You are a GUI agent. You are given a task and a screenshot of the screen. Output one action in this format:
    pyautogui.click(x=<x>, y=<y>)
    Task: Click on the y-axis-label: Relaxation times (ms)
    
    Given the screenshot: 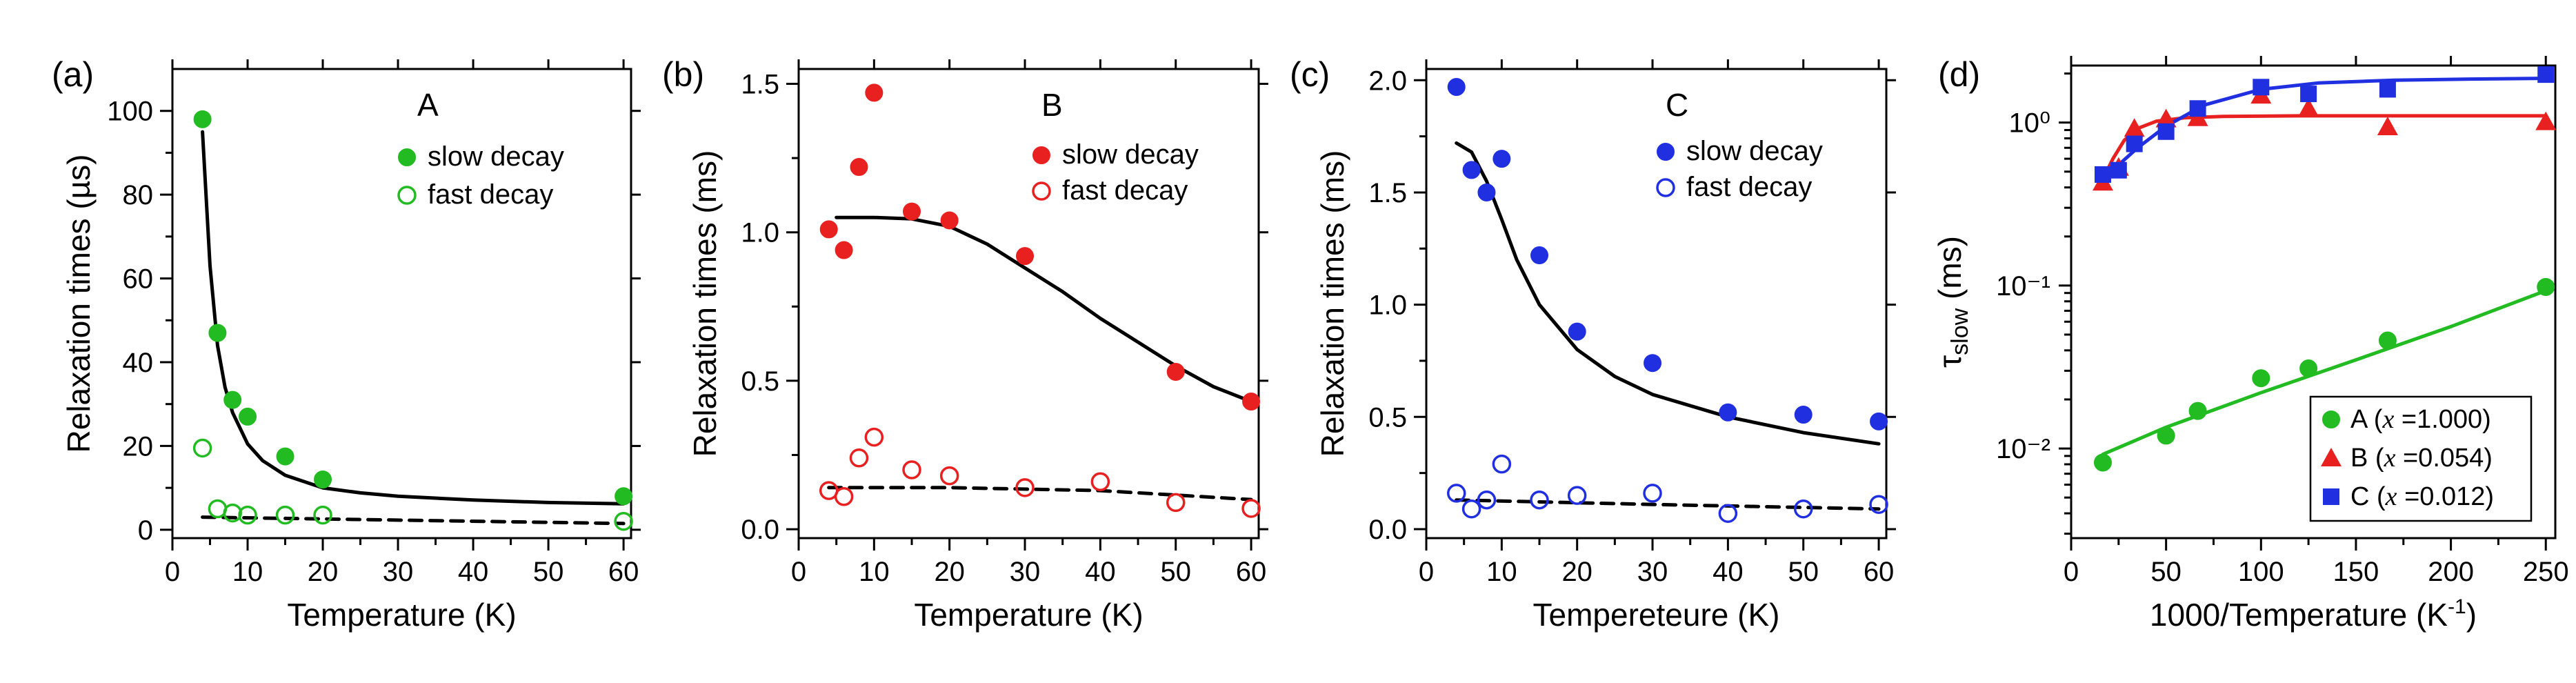 What is the action you would take?
    pyautogui.click(x=705, y=303)
    